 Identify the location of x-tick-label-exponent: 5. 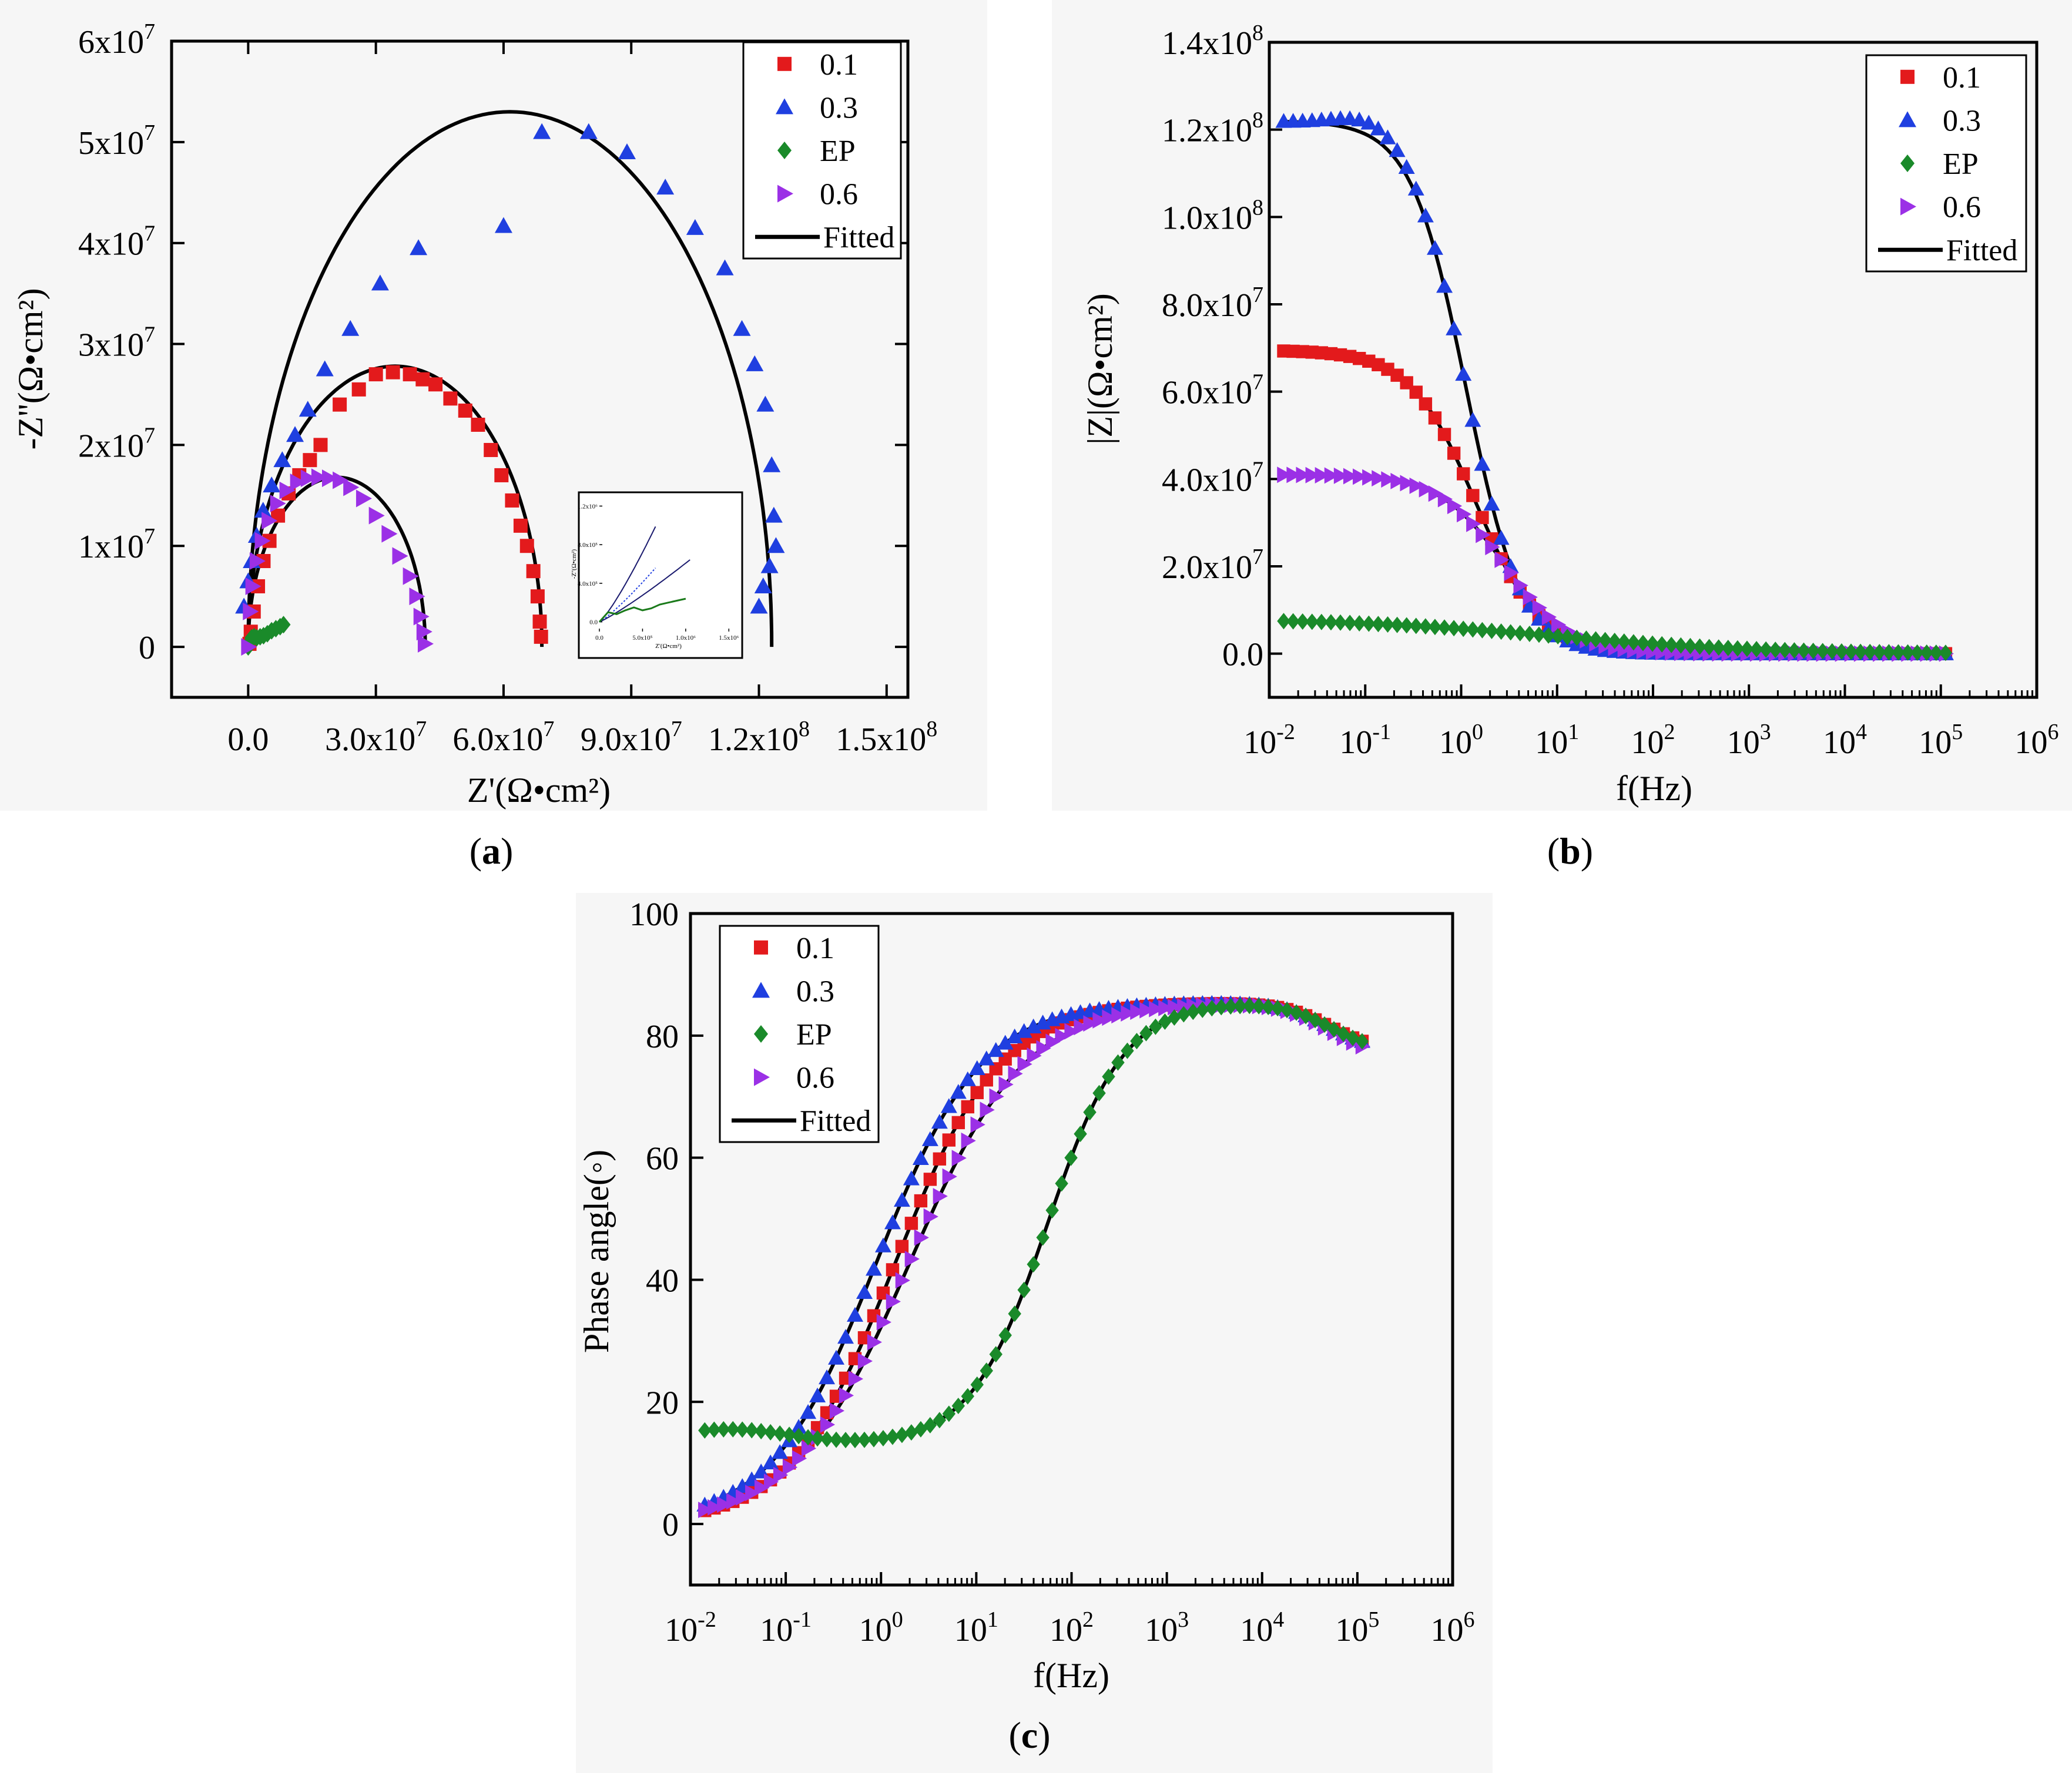
(1374, 1619).